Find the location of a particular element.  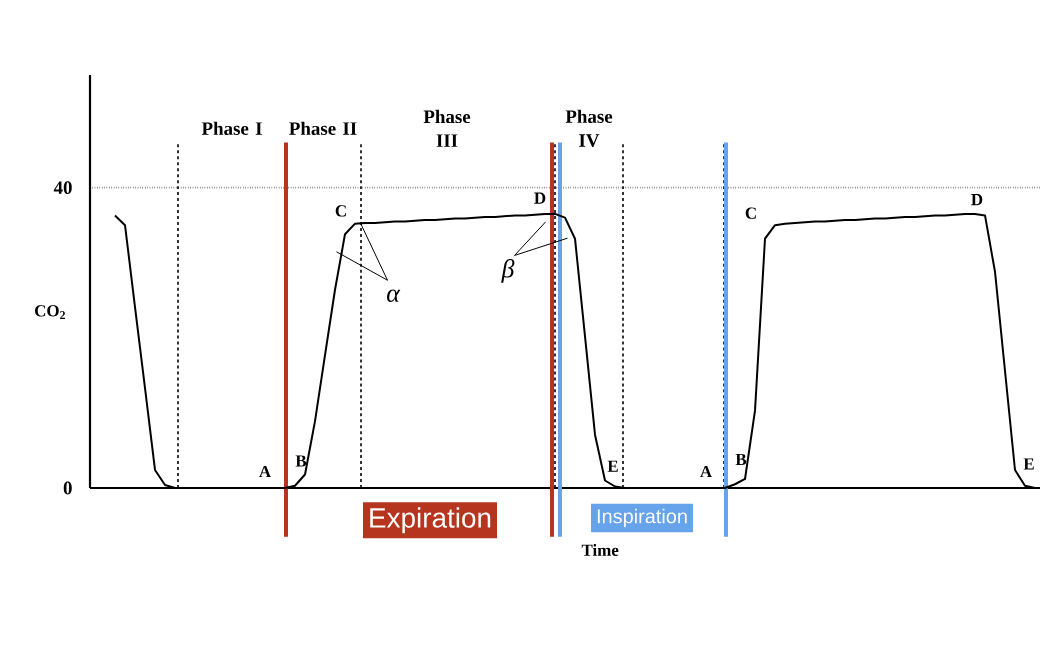

annotation: α is located at coordinates (393, 296).